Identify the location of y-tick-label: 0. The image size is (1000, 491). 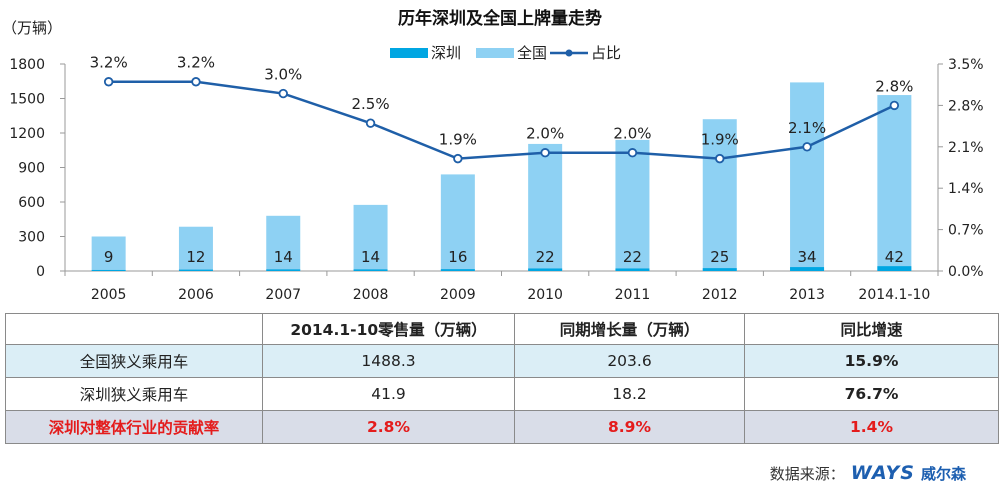
(40, 272).